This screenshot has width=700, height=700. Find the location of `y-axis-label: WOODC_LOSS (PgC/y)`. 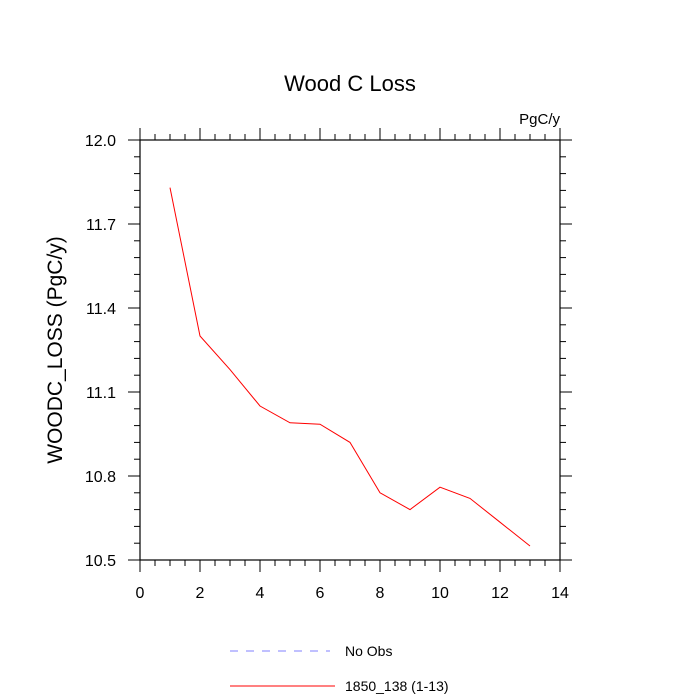

y-axis-label: WOODC_LOSS (PgC/y) is located at coordinates (55, 350).